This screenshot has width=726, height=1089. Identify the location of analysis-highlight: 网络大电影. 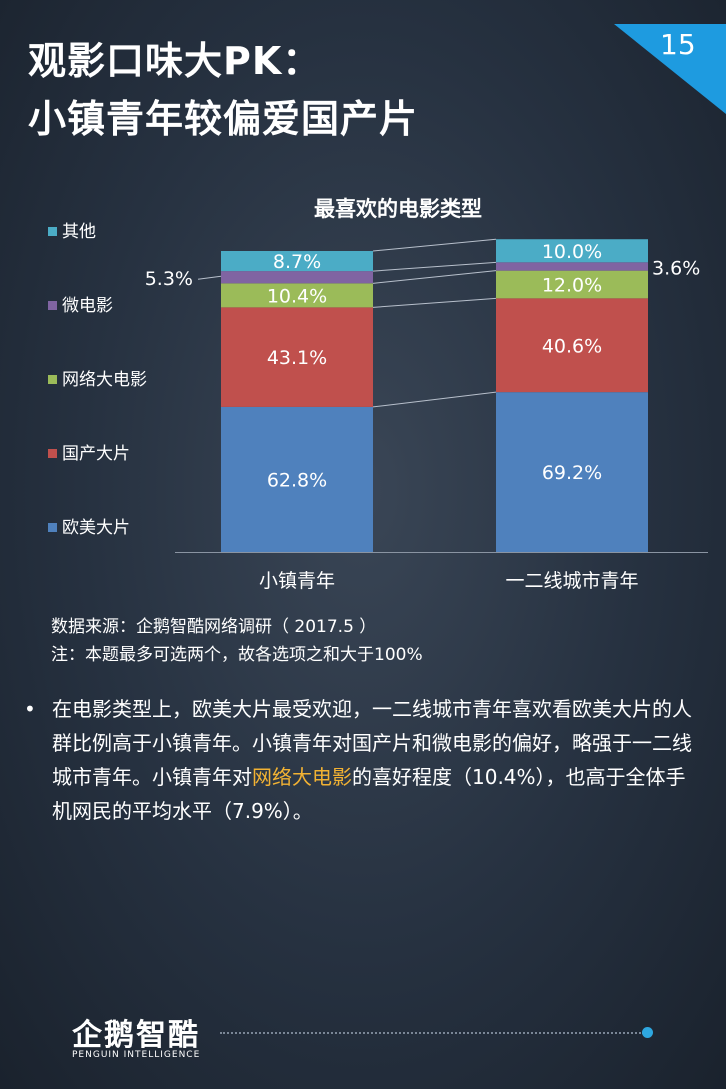
(302, 777).